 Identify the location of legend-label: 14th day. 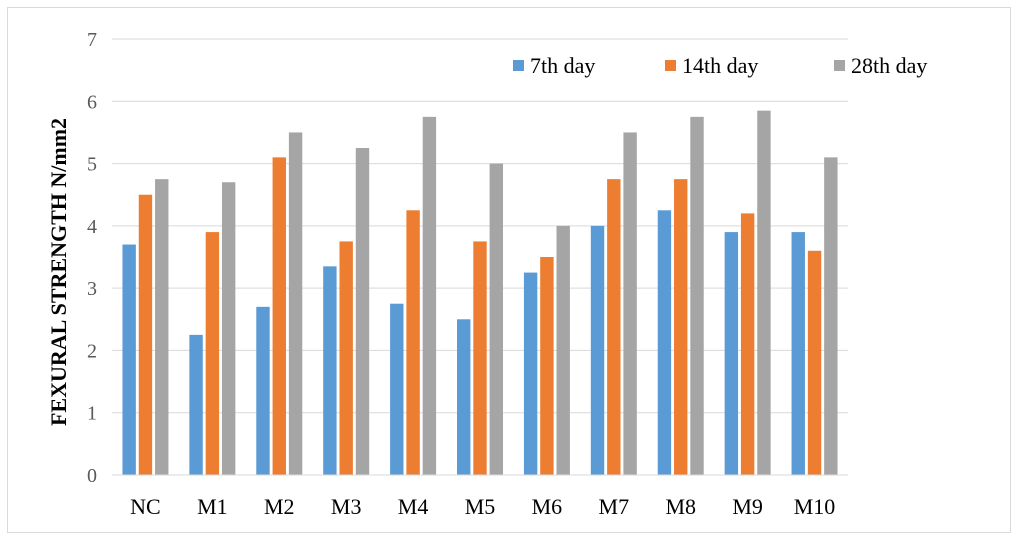
(720, 65).